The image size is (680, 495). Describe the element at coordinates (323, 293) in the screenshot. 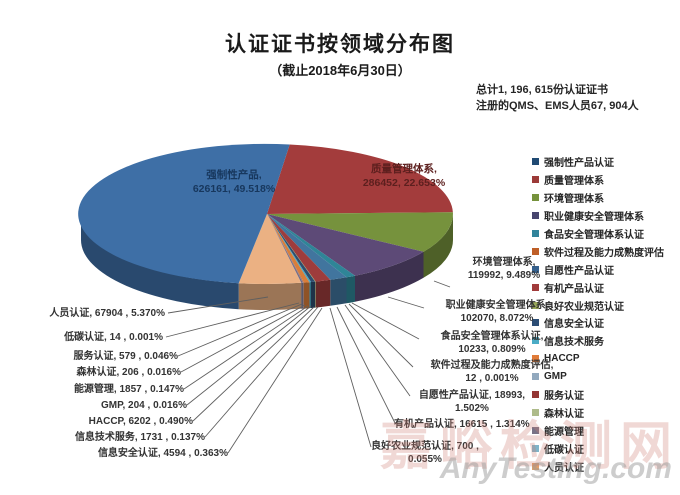

I see `pie-wall-有机产品认证` at that location.